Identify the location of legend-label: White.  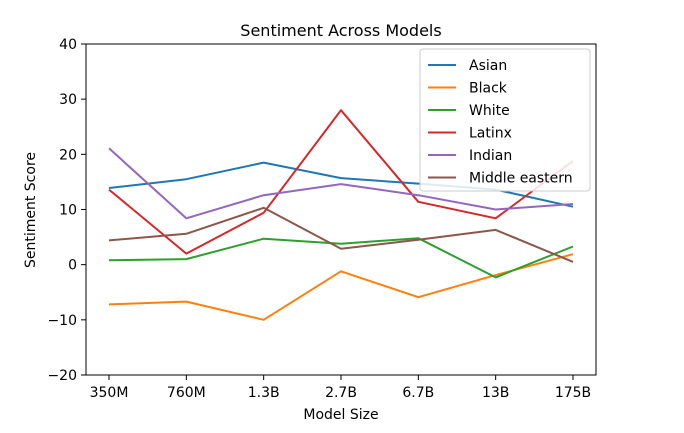
(489, 111).